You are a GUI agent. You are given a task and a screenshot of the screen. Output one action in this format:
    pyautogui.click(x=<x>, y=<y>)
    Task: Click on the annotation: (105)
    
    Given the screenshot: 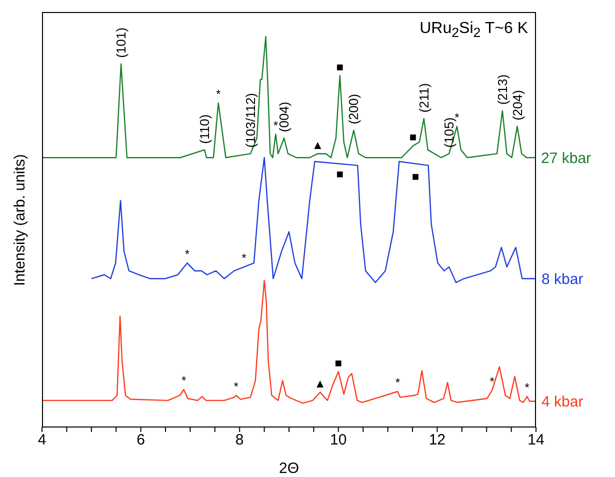 What is the action you would take?
    pyautogui.click(x=449, y=132)
    